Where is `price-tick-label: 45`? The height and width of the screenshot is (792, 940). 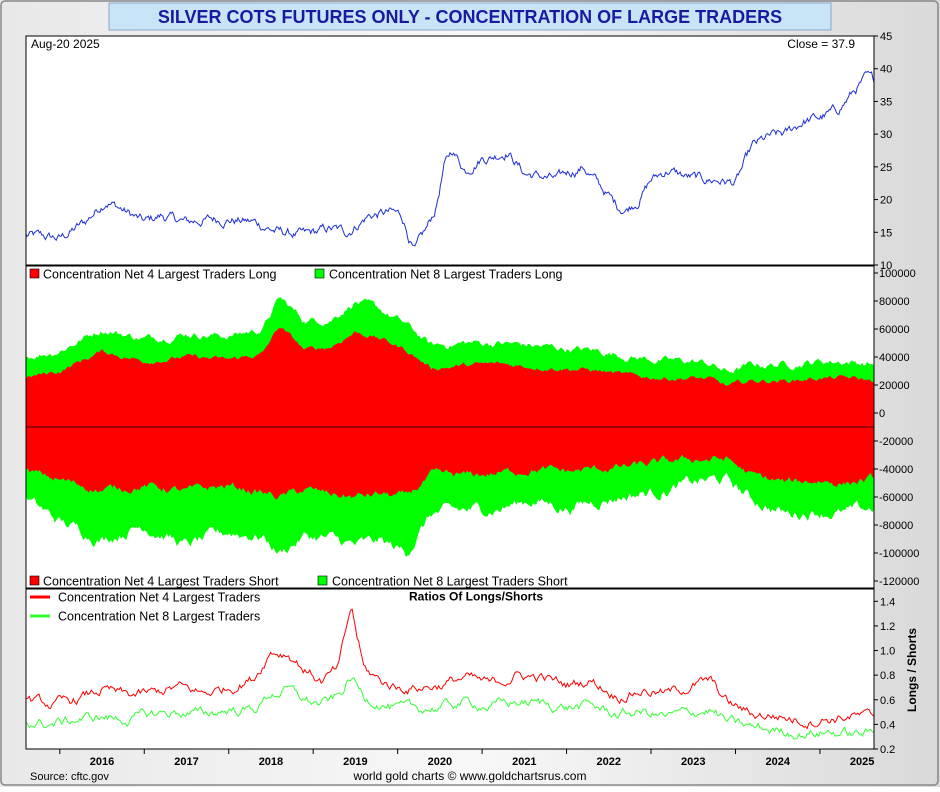
price-tick-label: 45 is located at coordinates (886, 37).